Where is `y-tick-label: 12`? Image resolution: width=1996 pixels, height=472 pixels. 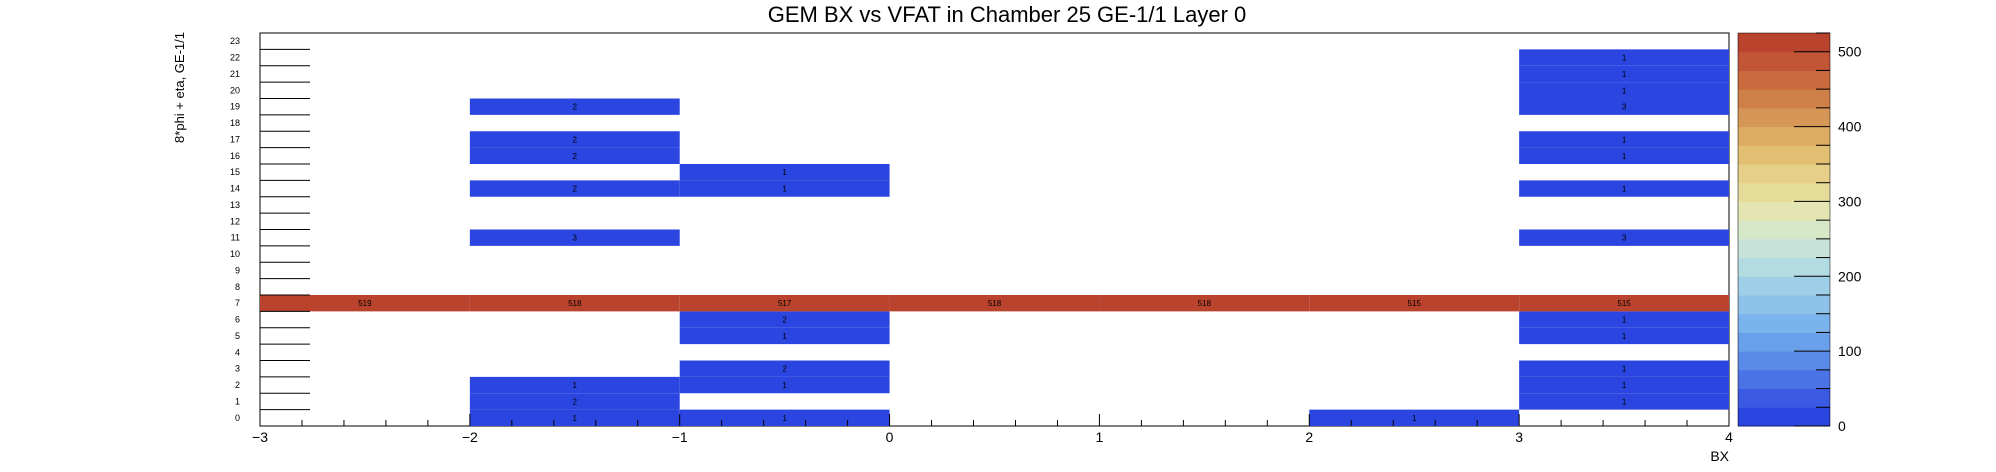 y-tick-label: 12 is located at coordinates (235, 221).